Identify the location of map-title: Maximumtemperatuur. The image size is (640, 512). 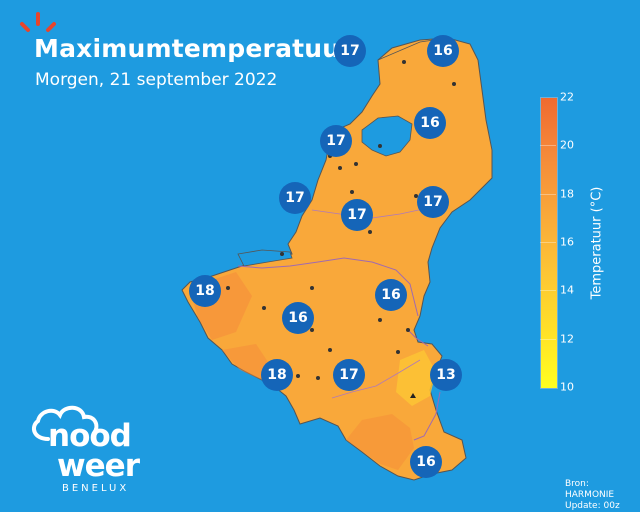
(193, 48).